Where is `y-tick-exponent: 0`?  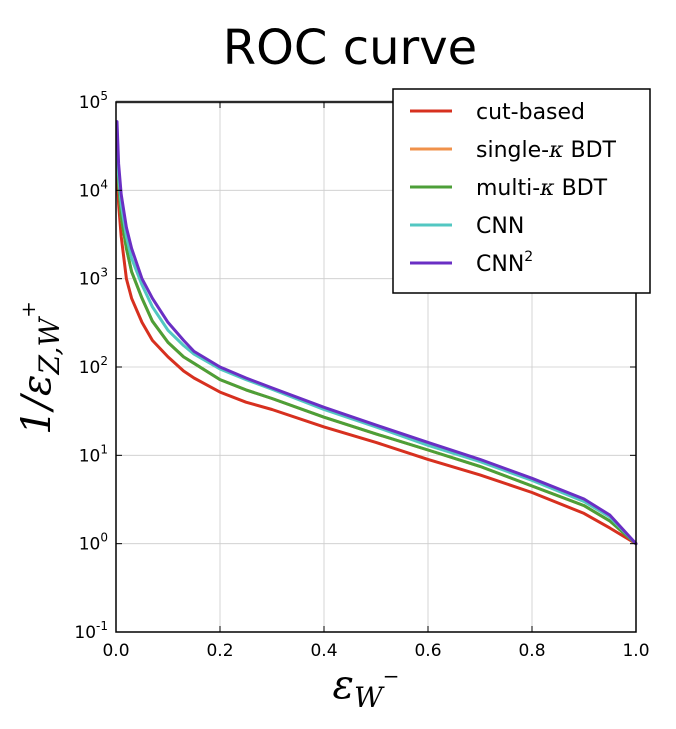
y-tick-exponent: 0 is located at coordinates (104, 538).